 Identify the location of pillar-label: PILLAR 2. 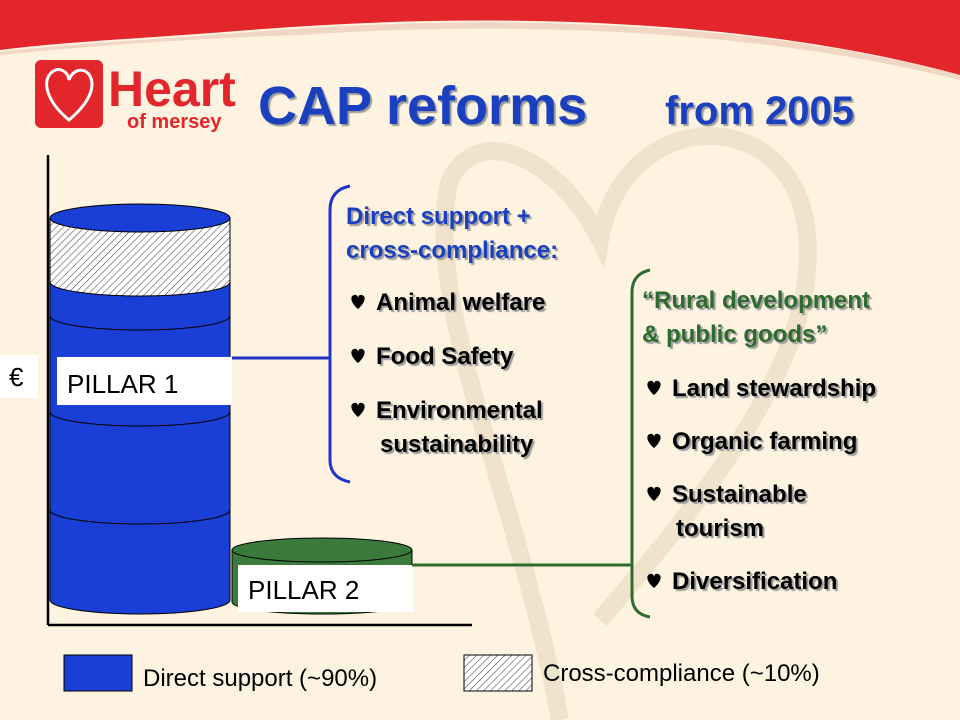
(303, 590).